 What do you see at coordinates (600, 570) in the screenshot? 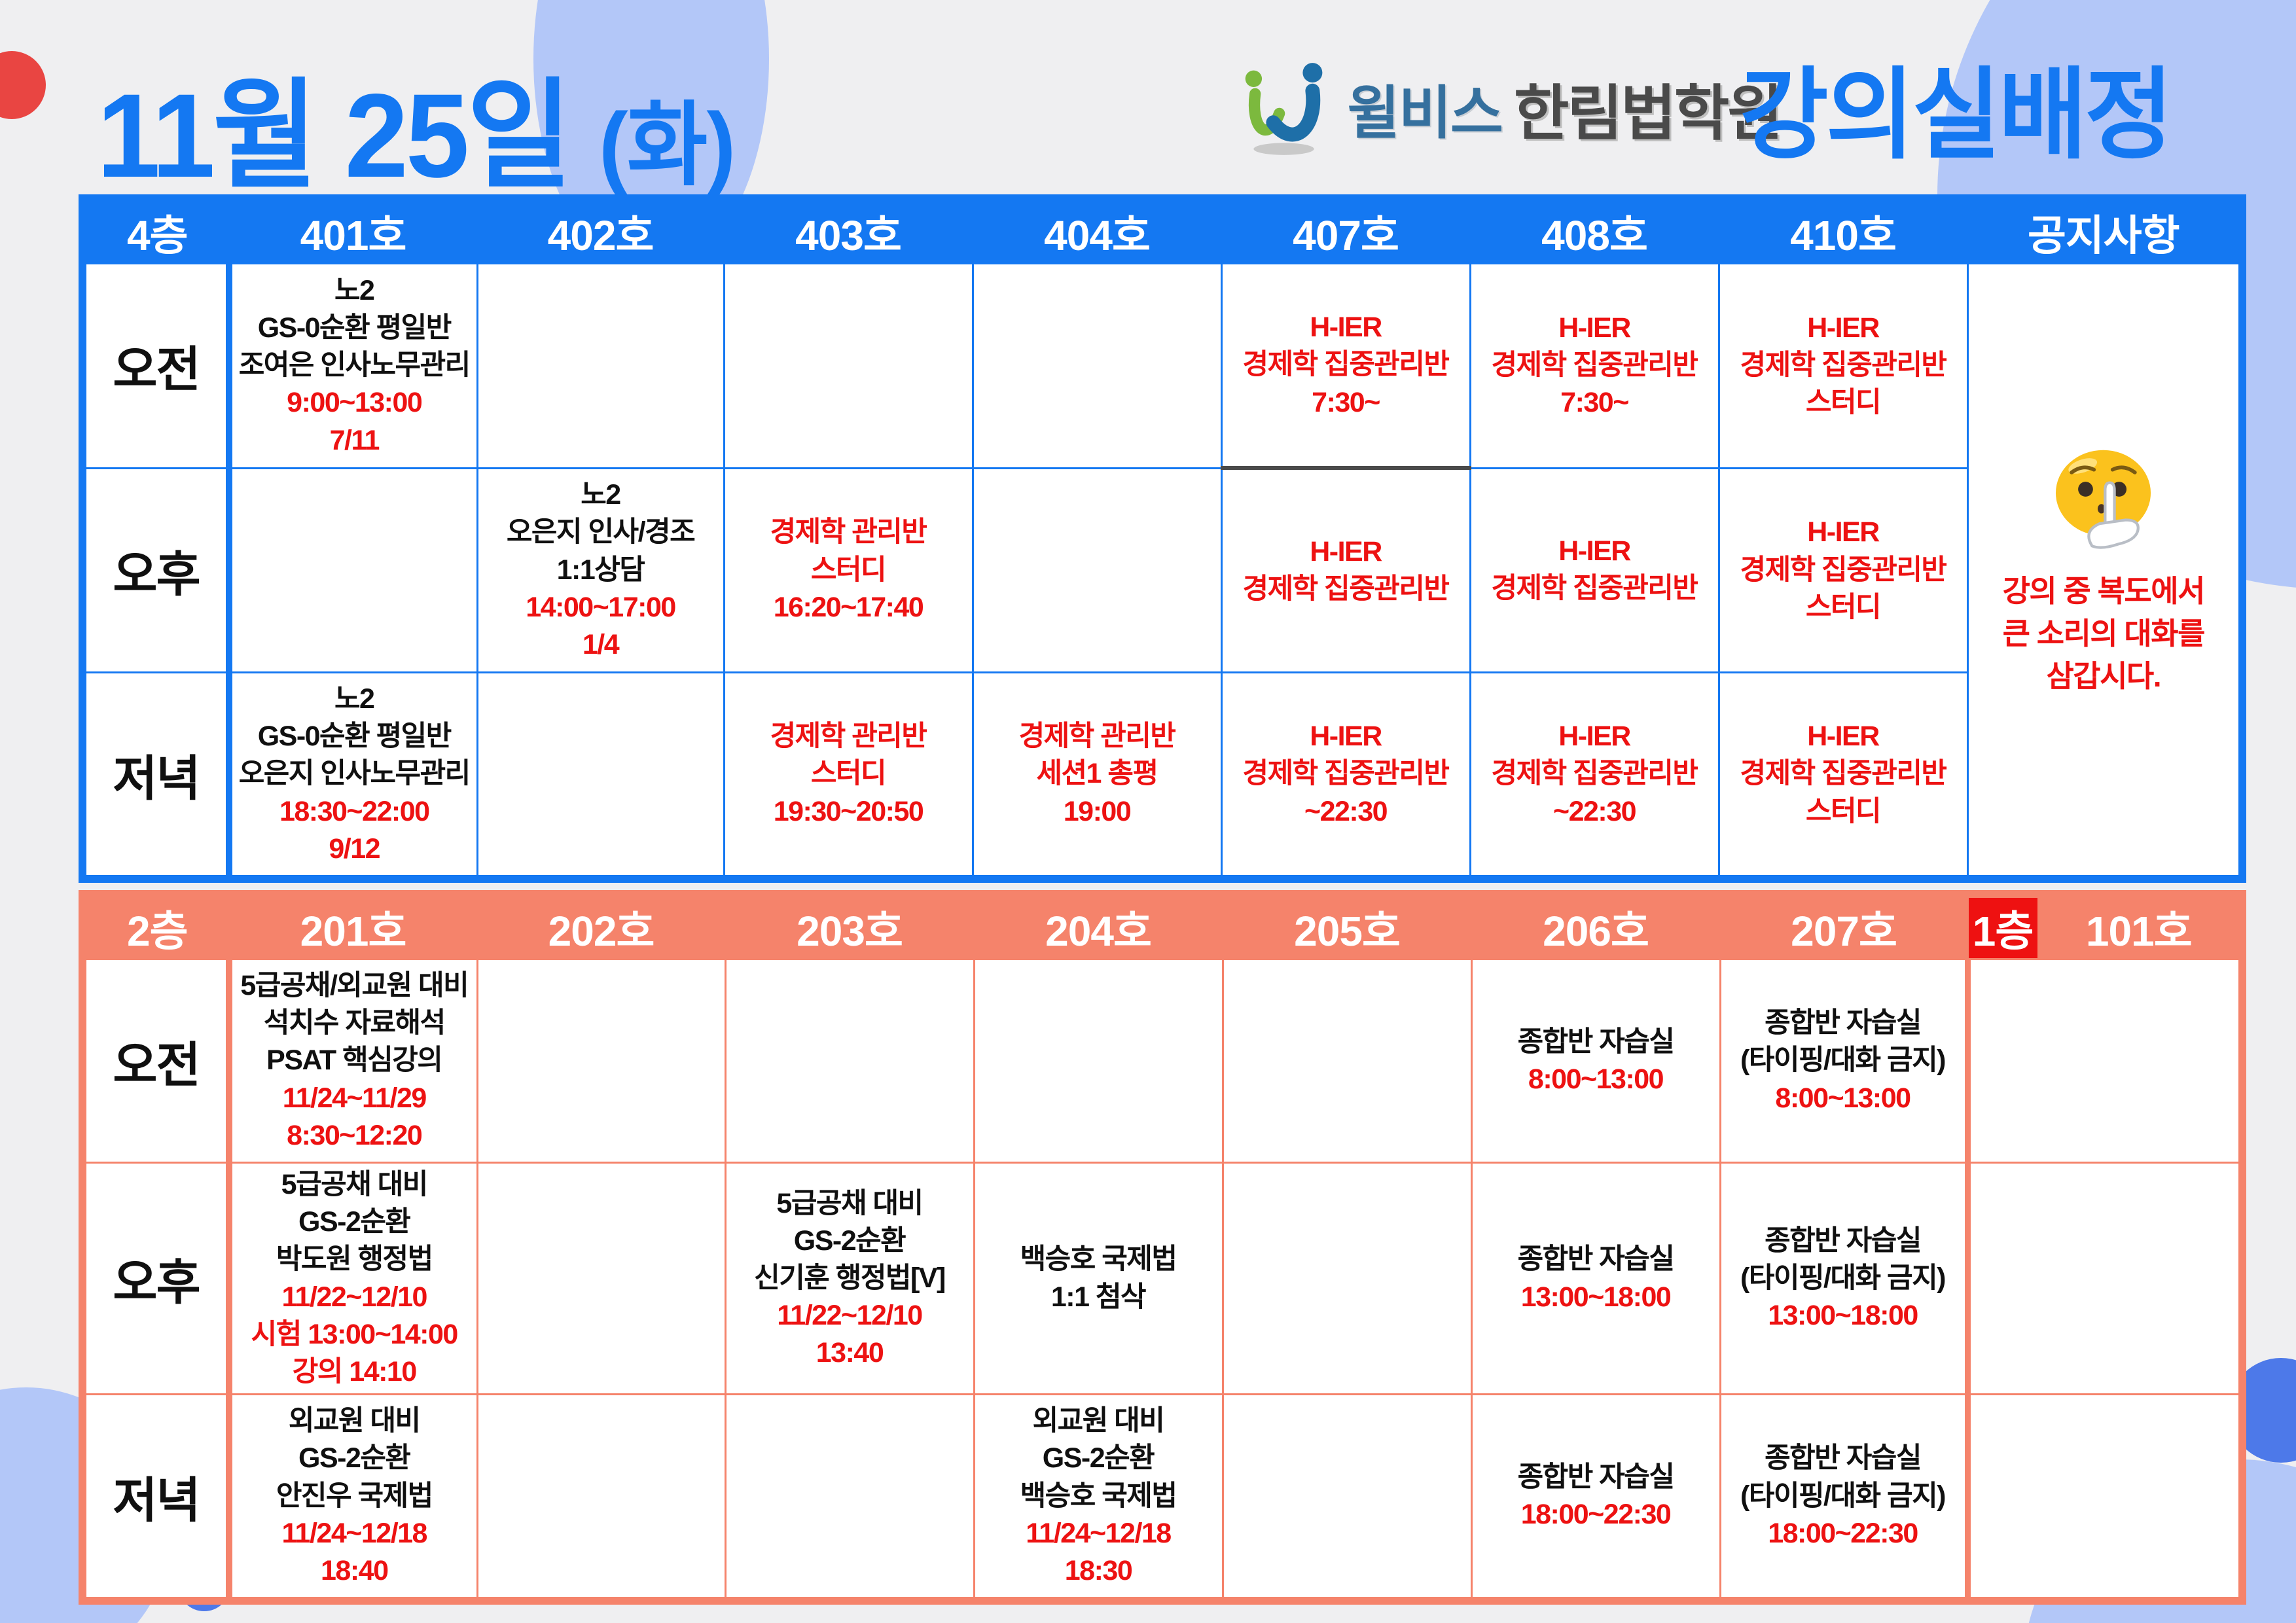
I see `schedule-cell: 노2 오은지 인사/경조 1:1상담 14:00~17:00 1/4` at bounding box center [600, 570].